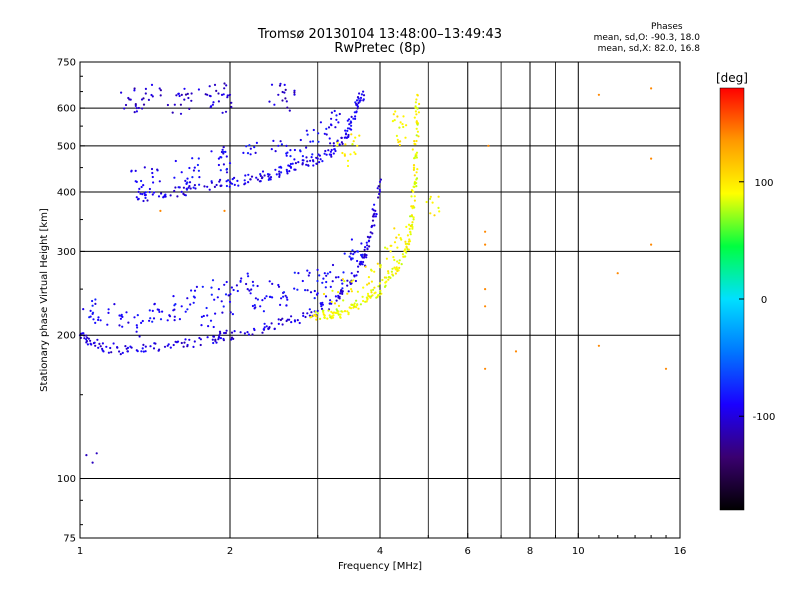 The height and width of the screenshot is (600, 800). I want to click on x-tick-label-16: 16, so click(680, 551).